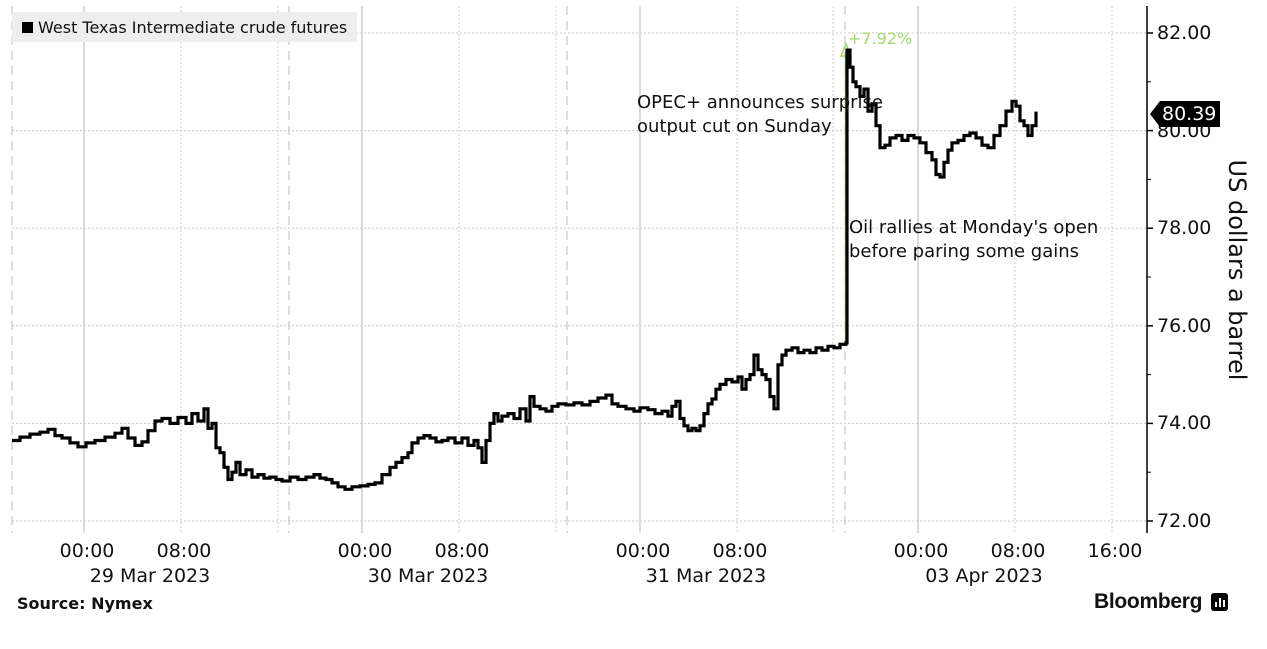 This screenshot has width=1267, height=649. What do you see at coordinates (428, 576) in the screenshot?
I see `x-date-label: 30 Mar 2023` at bounding box center [428, 576].